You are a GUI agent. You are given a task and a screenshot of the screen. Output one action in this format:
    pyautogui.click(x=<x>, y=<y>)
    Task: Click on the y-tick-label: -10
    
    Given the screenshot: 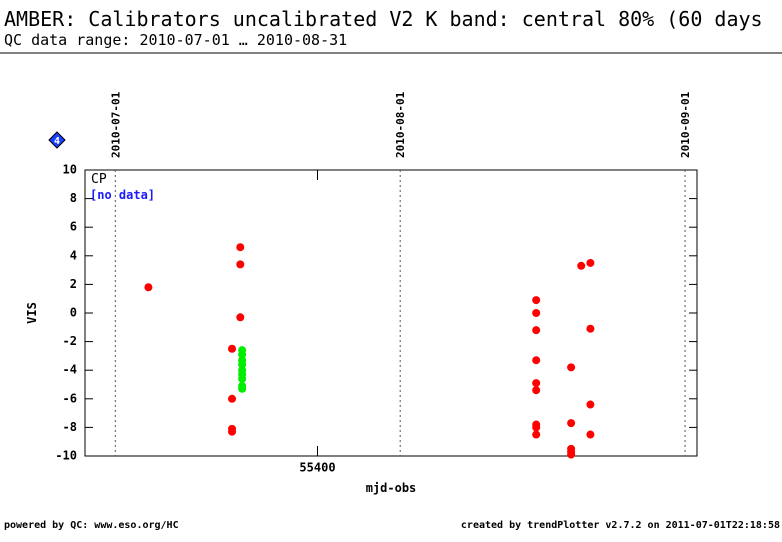 What is the action you would take?
    pyautogui.click(x=66, y=456)
    